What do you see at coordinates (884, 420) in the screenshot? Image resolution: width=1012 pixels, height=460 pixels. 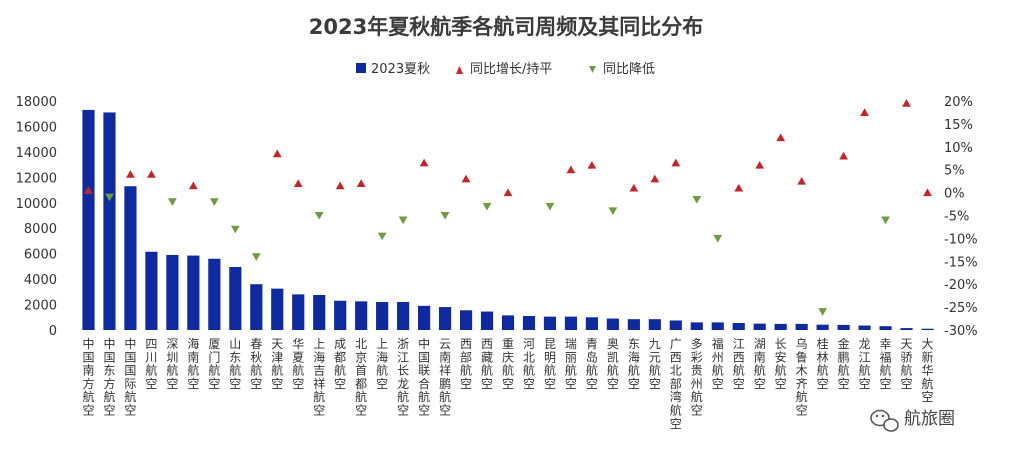 I see `wechat-icon` at bounding box center [884, 420].